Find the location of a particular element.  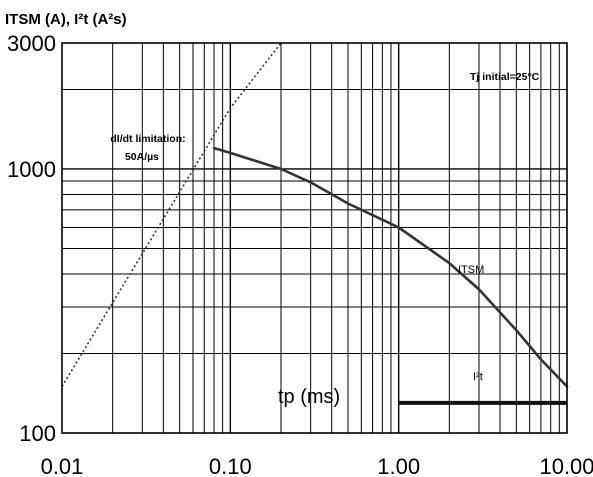

x-axis-label: tp (ms) is located at coordinates (309, 397).